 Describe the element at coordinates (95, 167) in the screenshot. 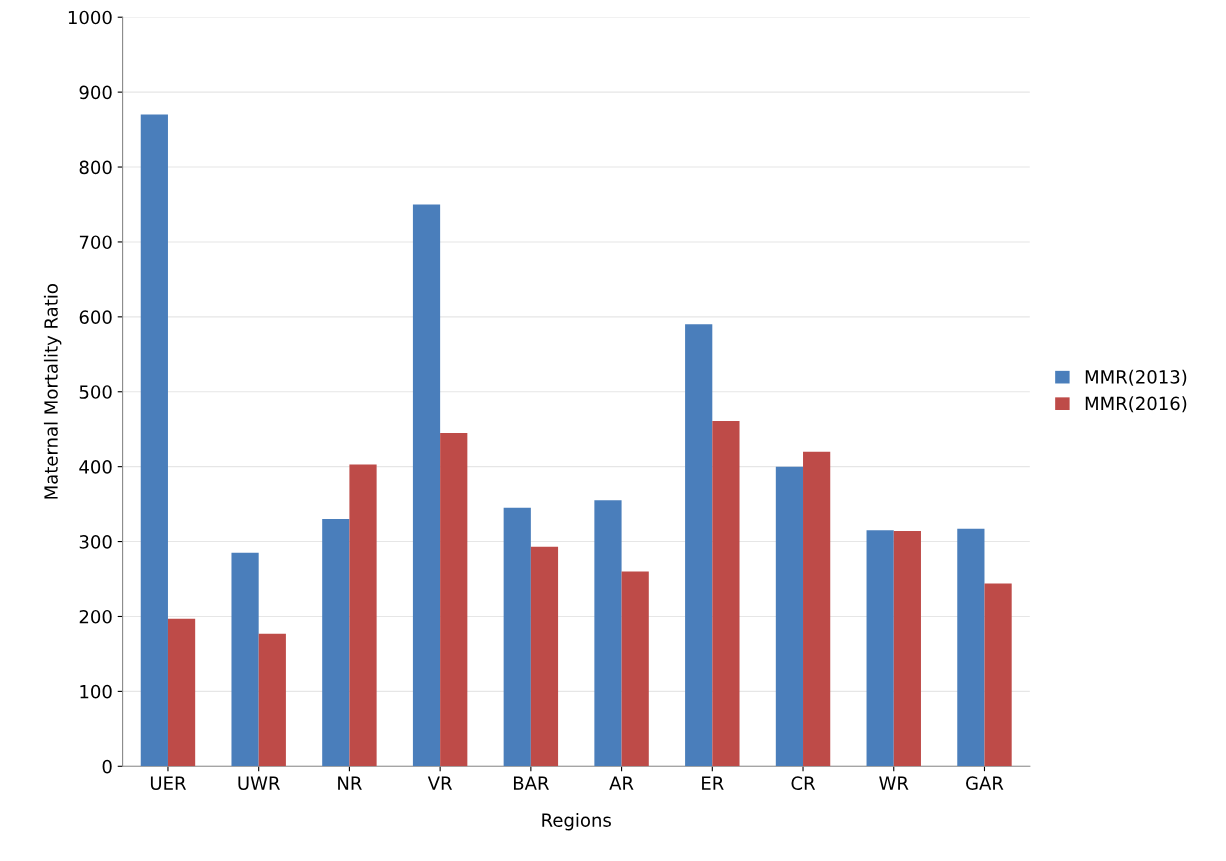

I see `y-tick-label: 800` at that location.